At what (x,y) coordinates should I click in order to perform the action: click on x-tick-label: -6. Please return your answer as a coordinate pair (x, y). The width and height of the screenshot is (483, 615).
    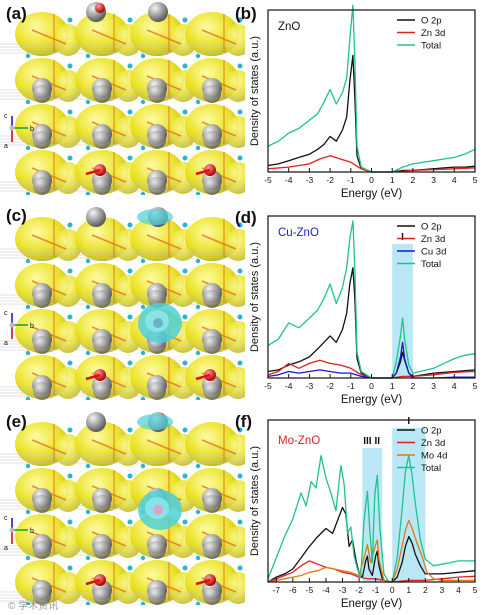
    Looking at the image, I should click on (293, 590).